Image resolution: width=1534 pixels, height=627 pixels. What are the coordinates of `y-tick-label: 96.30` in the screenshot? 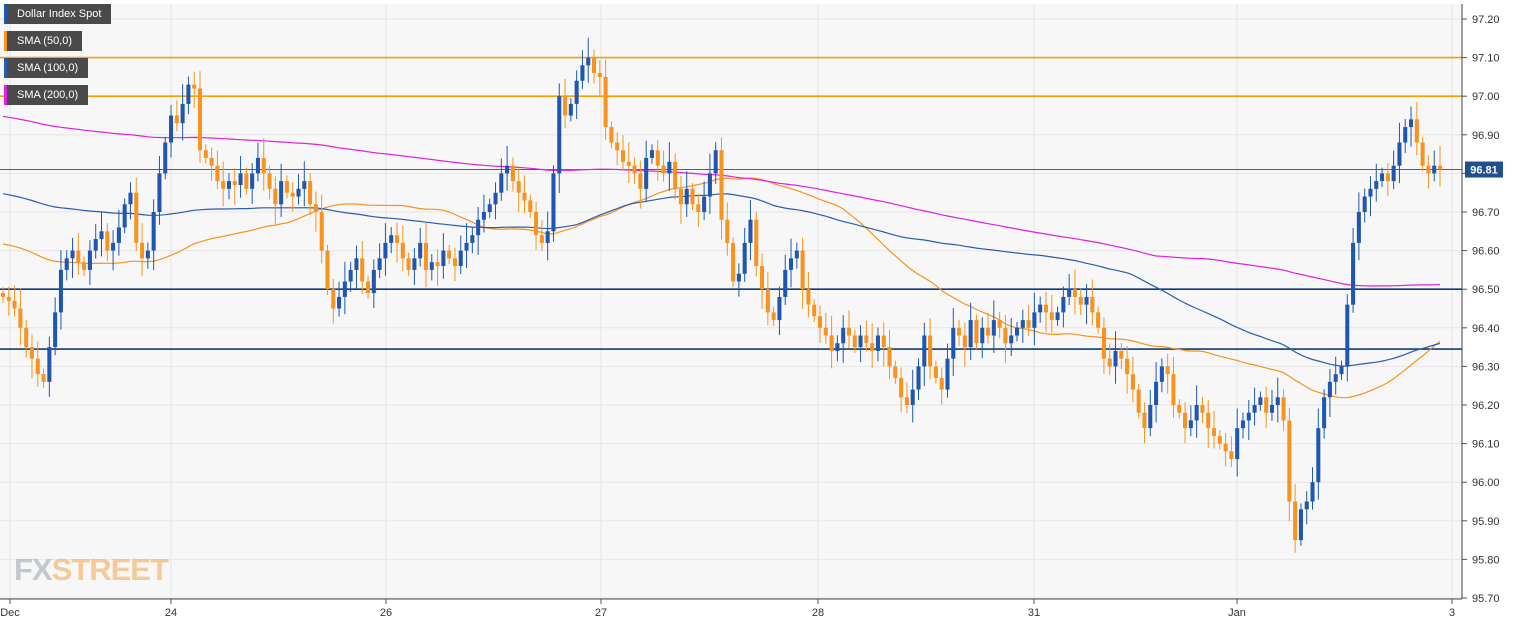 It's located at (1486, 367).